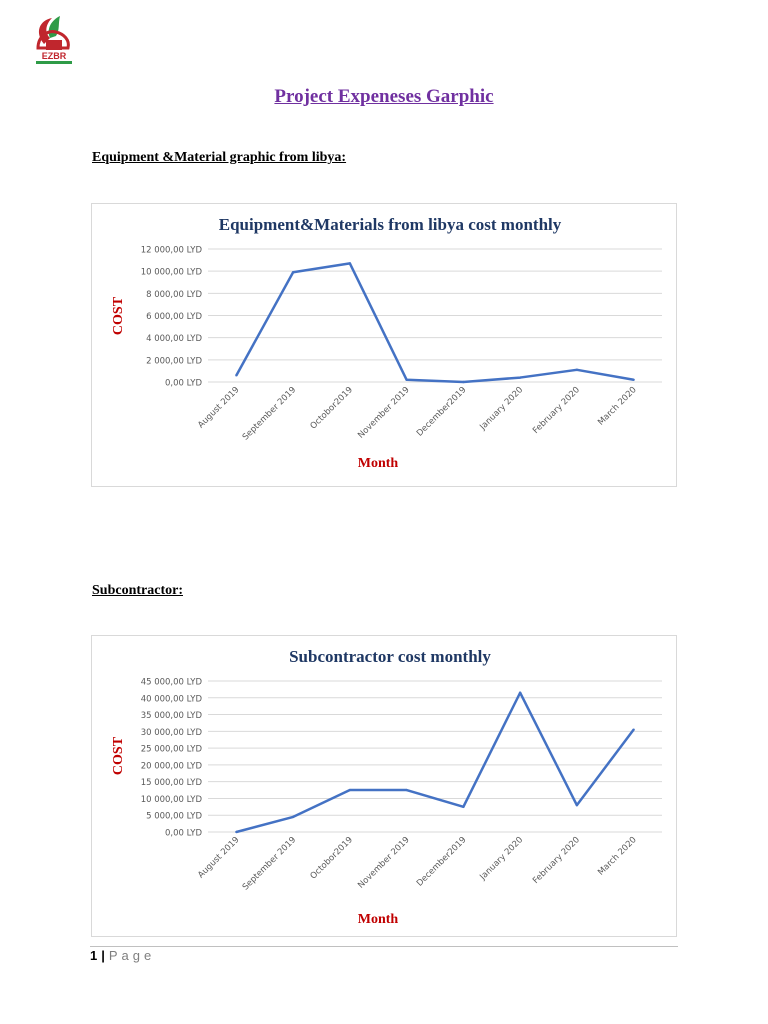 This screenshot has width=768, height=1024. I want to click on y-tick-label: 12 000,00 LYD, so click(172, 251).